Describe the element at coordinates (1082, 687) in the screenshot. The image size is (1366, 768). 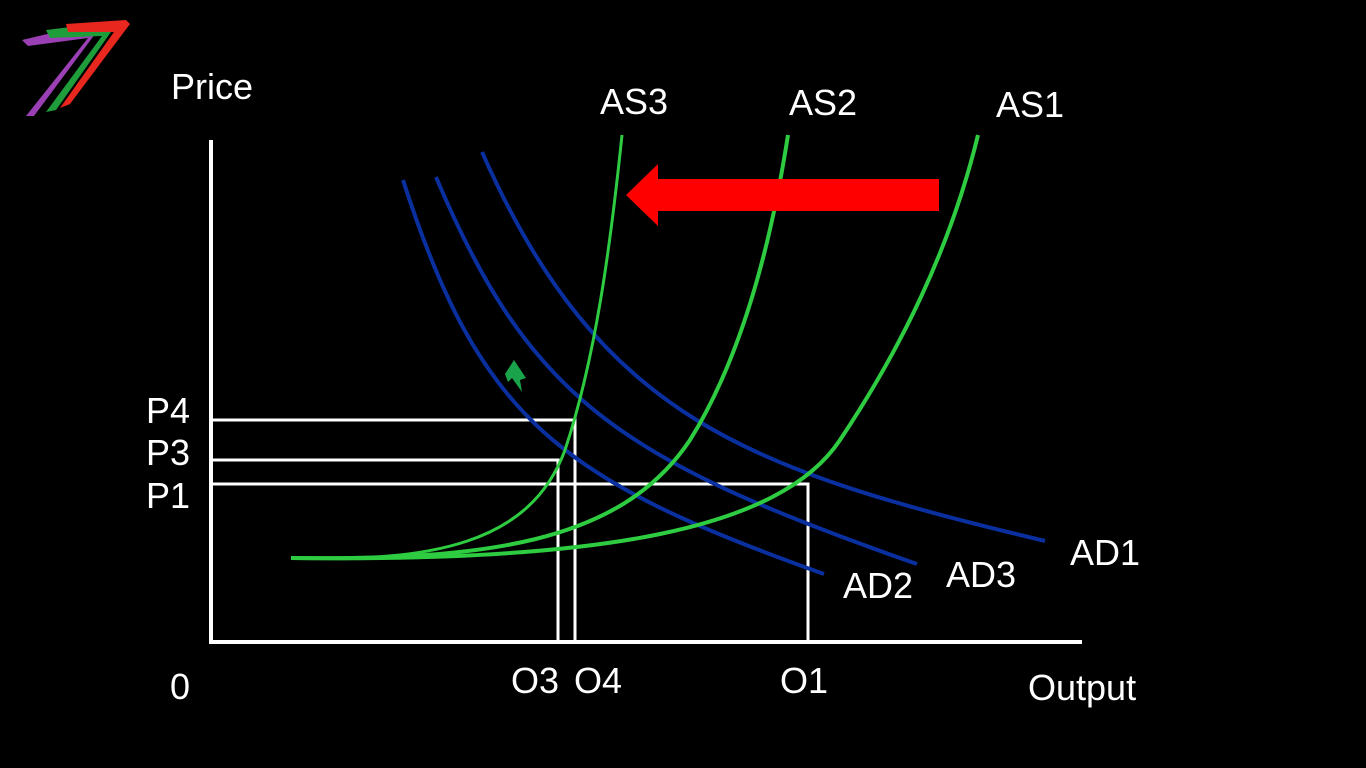
I see `x-axis-label: Output` at that location.